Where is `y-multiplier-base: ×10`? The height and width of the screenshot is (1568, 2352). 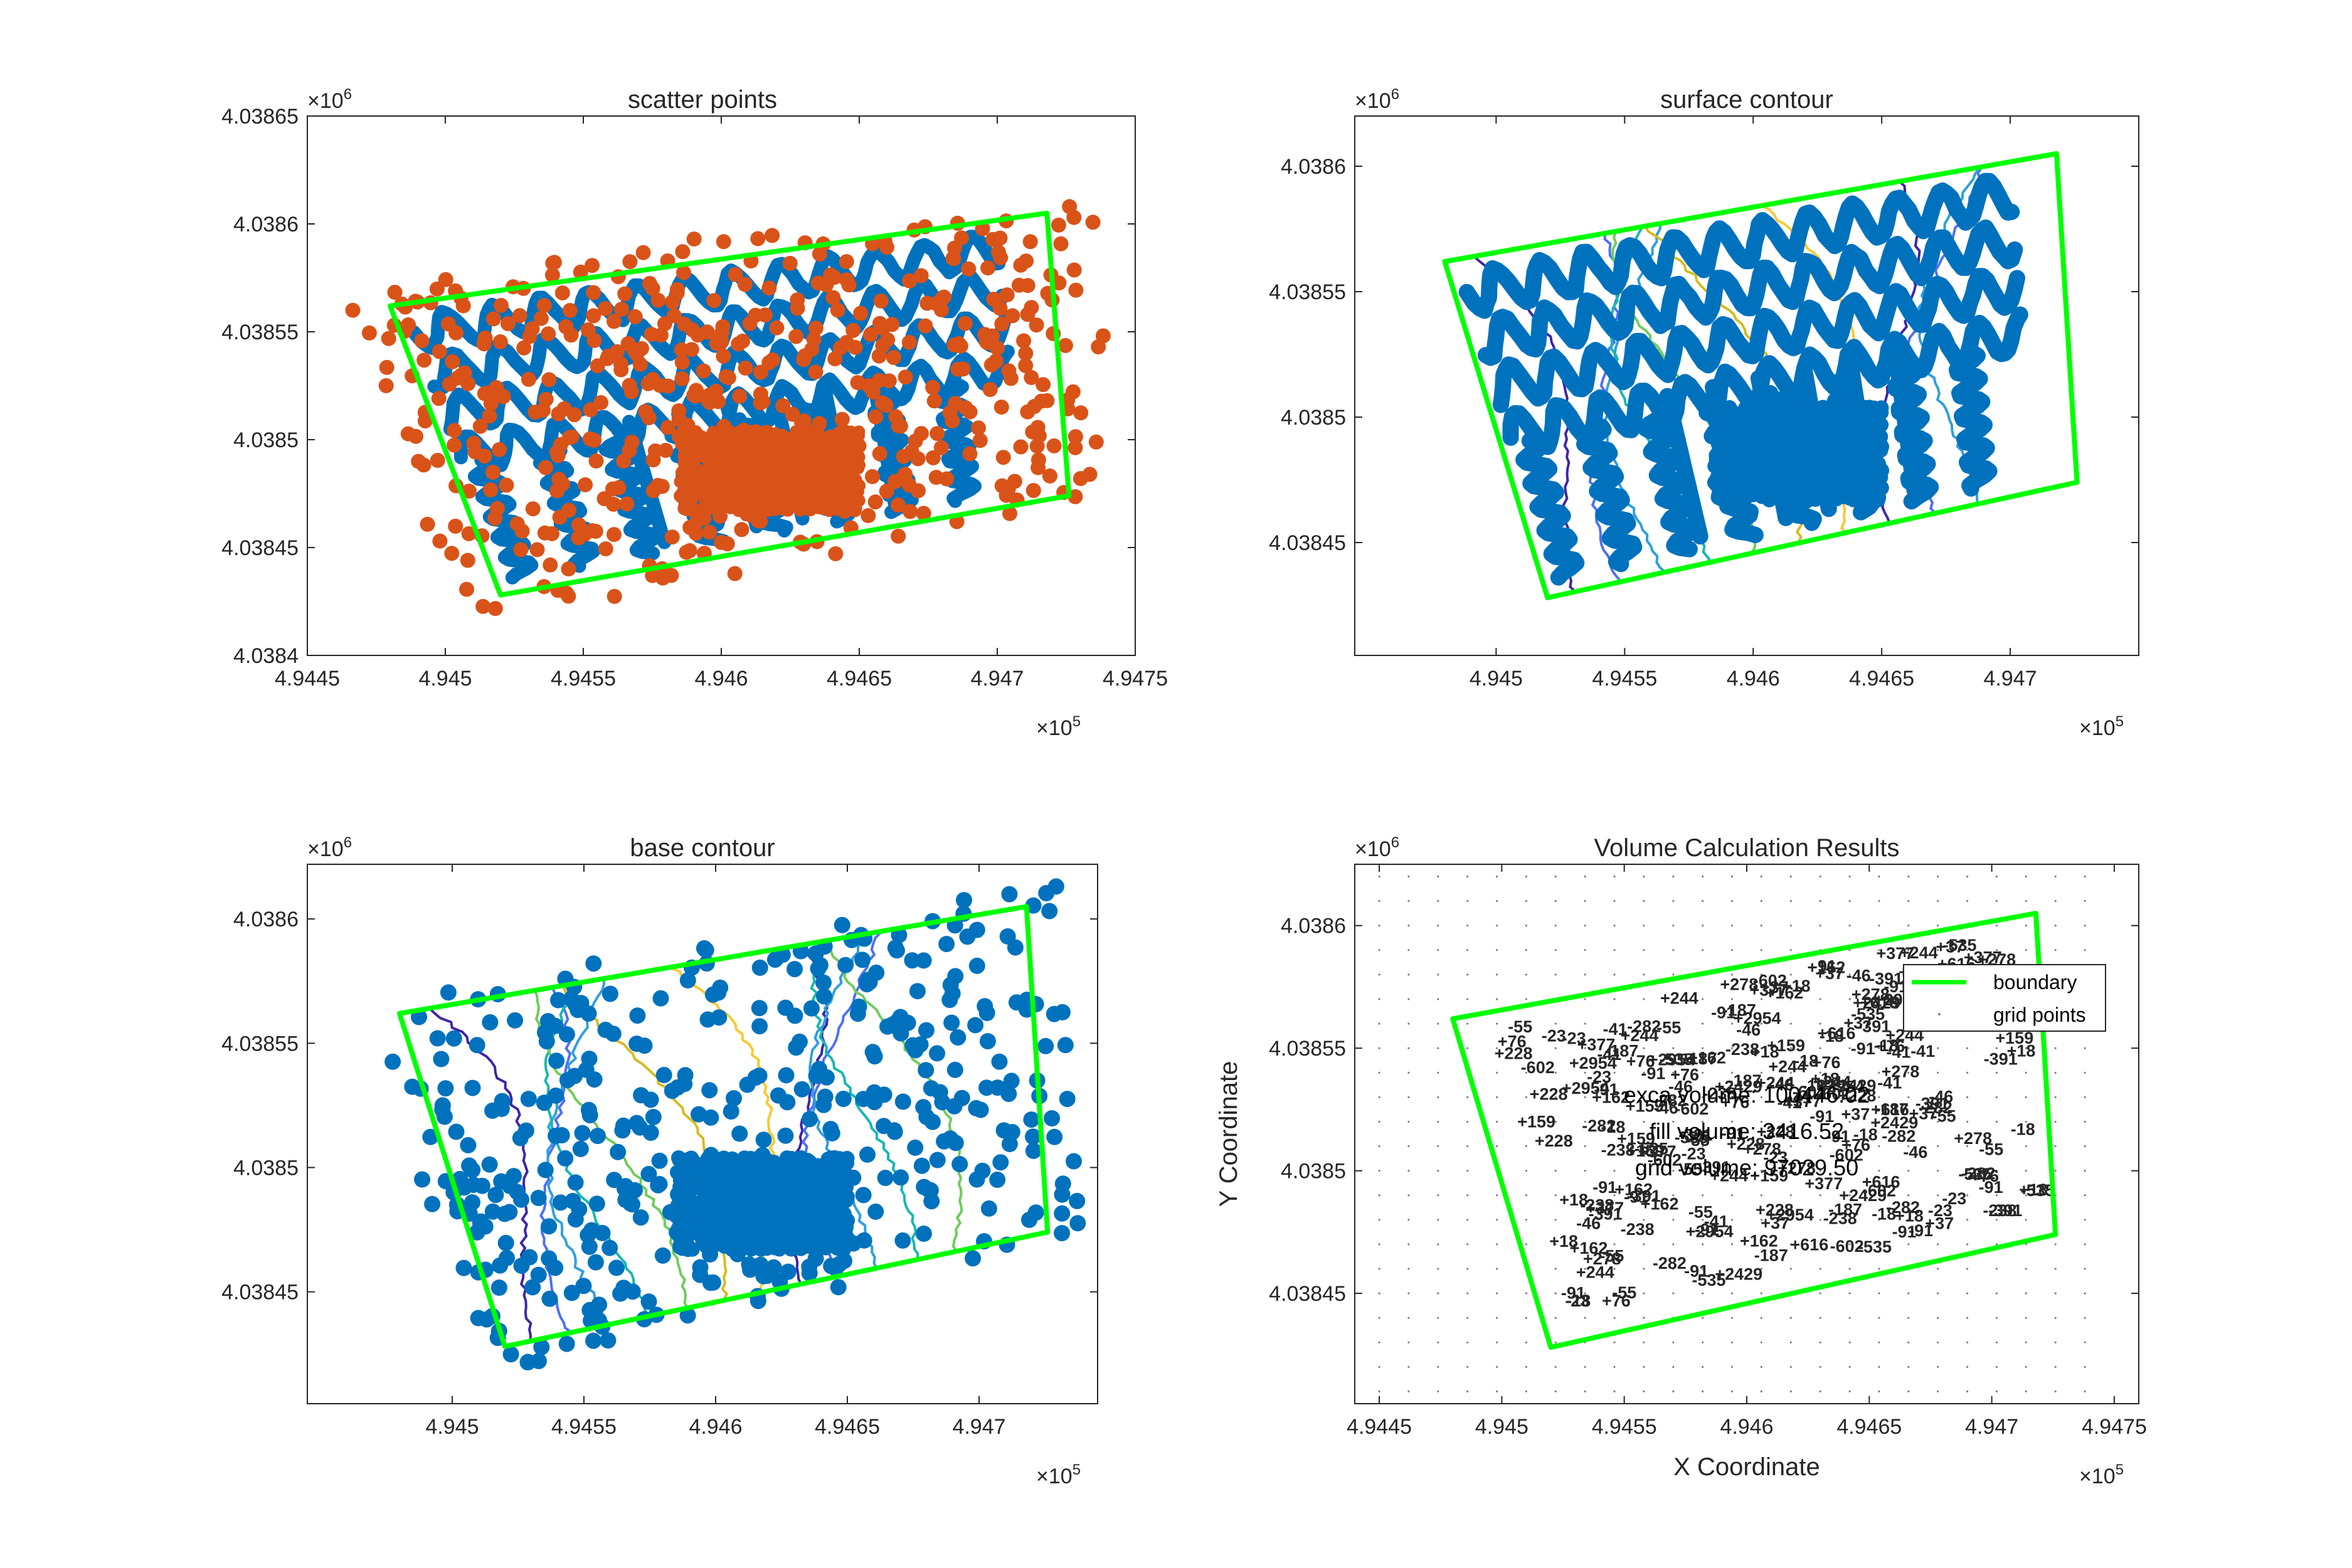
y-multiplier-base: ×10 is located at coordinates (325, 101).